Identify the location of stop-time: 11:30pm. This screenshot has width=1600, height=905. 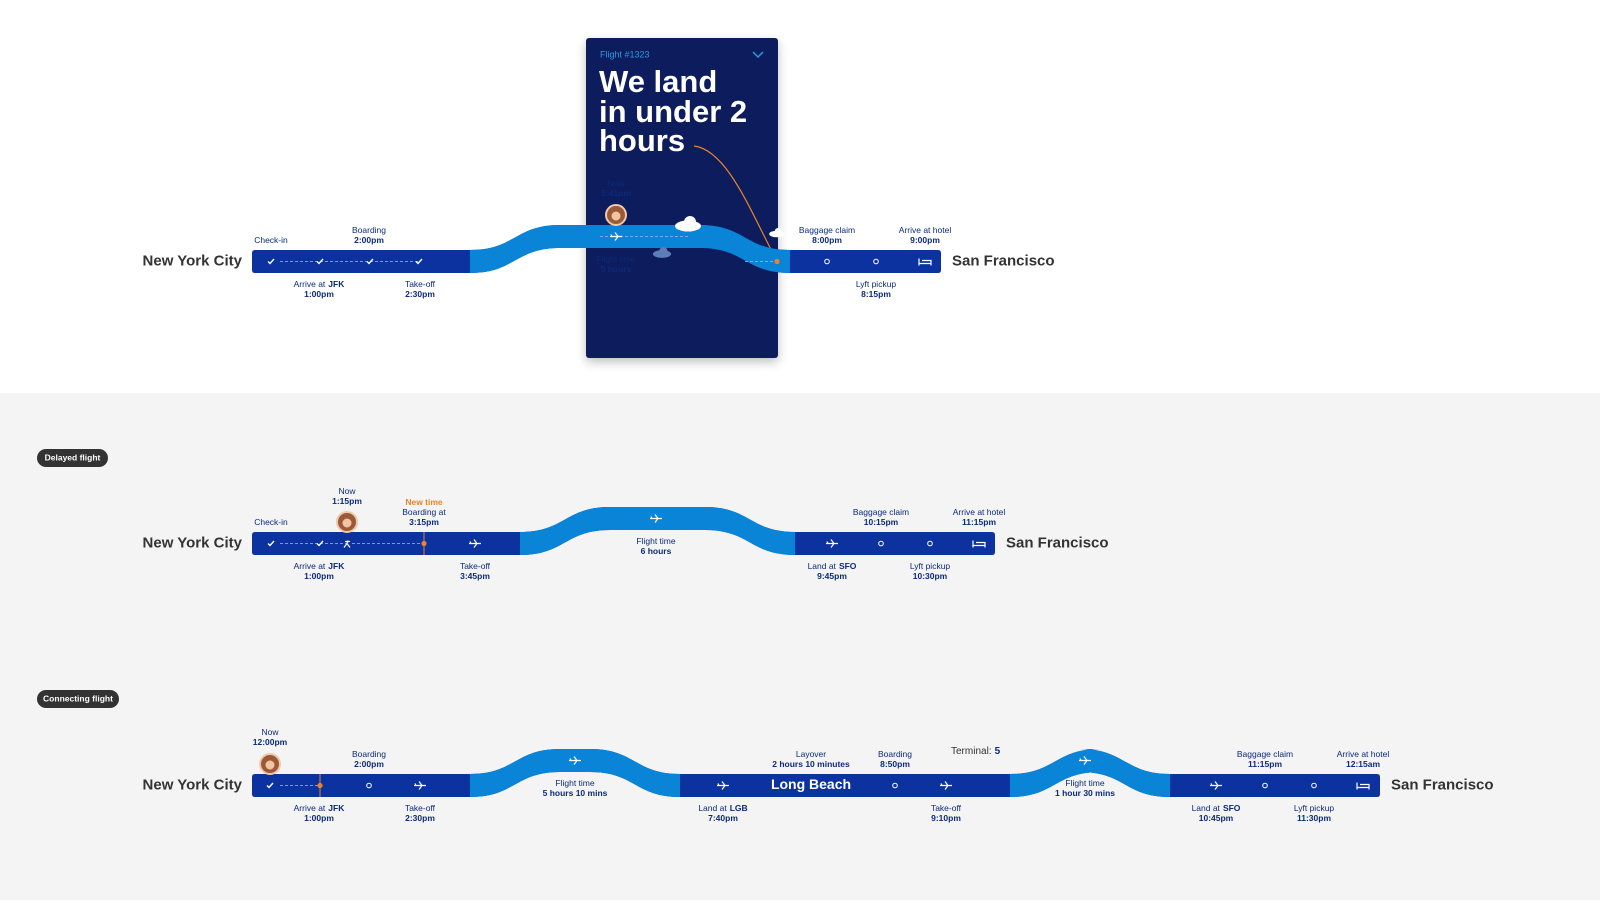
(1314, 818).